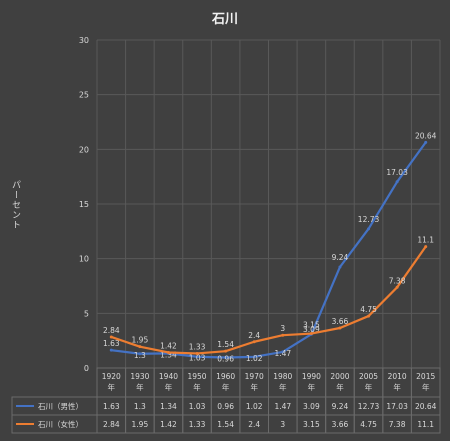 This screenshot has width=450, height=441. What do you see at coordinates (340, 321) in the screenshot?
I see `data-label: 3.66` at bounding box center [340, 321].